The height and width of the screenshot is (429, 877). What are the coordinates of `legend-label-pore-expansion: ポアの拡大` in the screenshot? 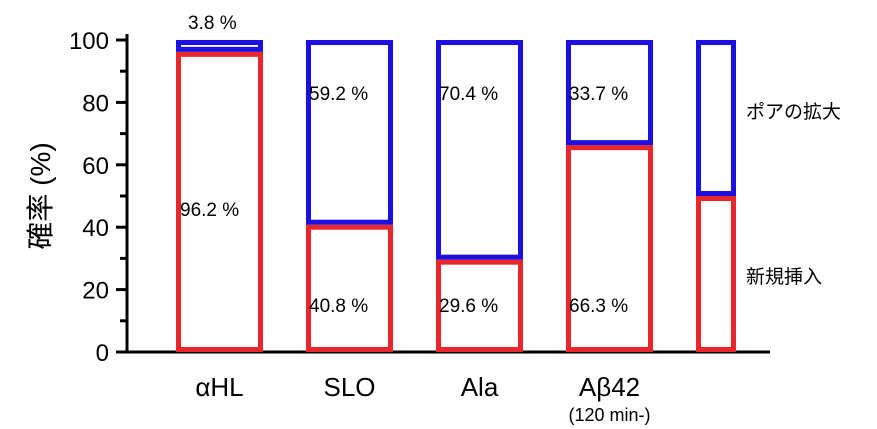 It's located at (793, 112).